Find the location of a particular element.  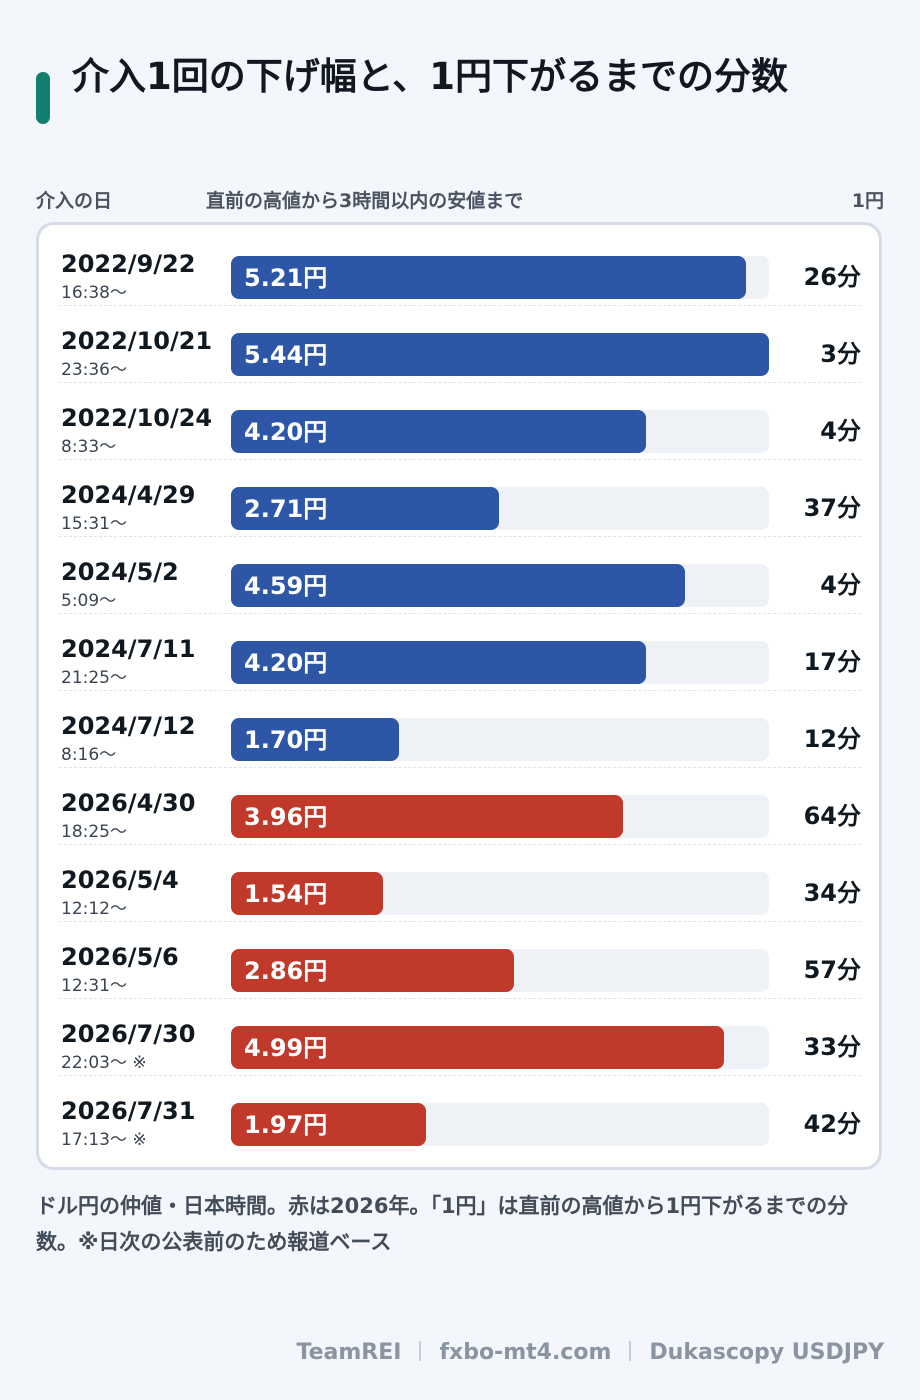

title-block: 介入1回の下げ幅と、1円下がるまでの分数 is located at coordinates (461, 86).